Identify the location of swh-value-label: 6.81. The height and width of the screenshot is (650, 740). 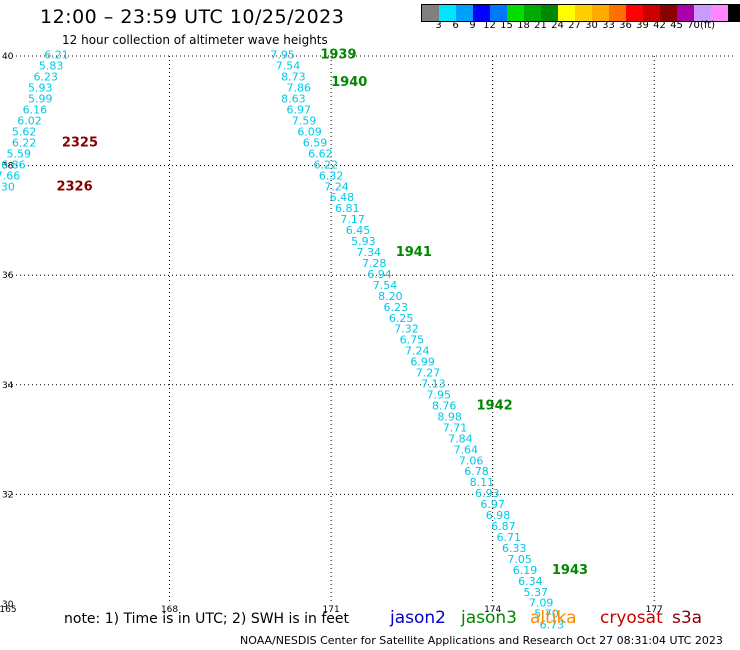
(347, 208).